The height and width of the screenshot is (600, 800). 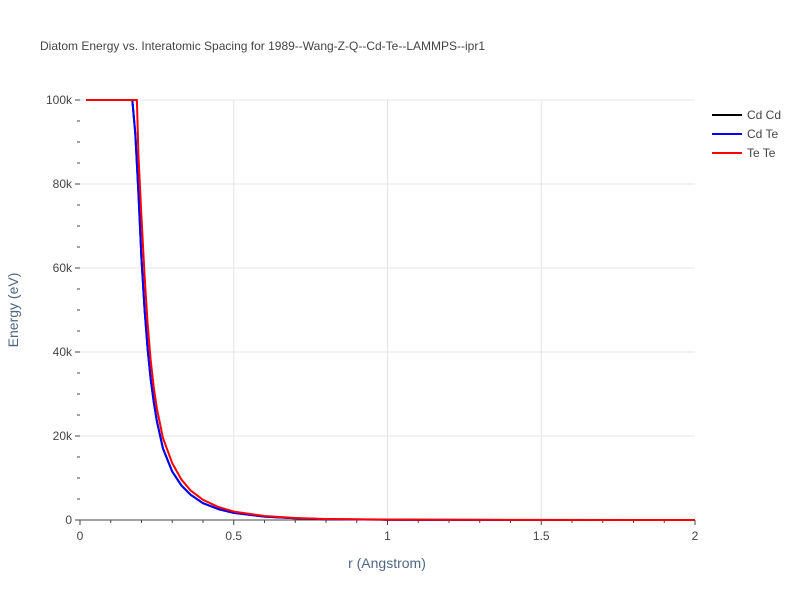 I want to click on legend: Cd Cd Cd Te Te Te, so click(x=746, y=134).